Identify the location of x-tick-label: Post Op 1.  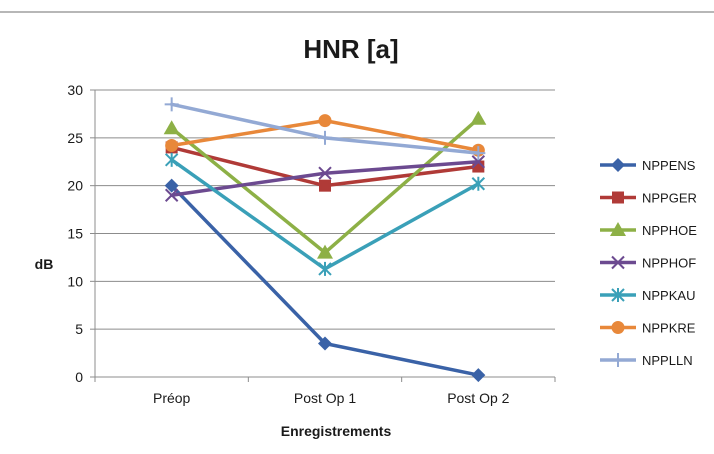
(325, 398).